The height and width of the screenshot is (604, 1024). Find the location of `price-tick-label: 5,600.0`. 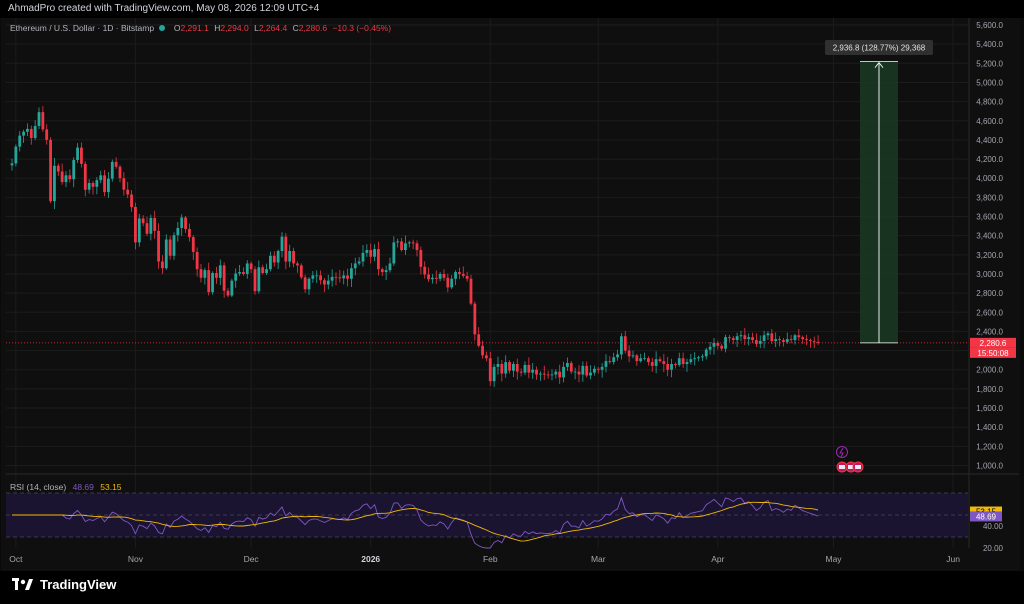

price-tick-label: 5,600.0 is located at coordinates (989, 25).